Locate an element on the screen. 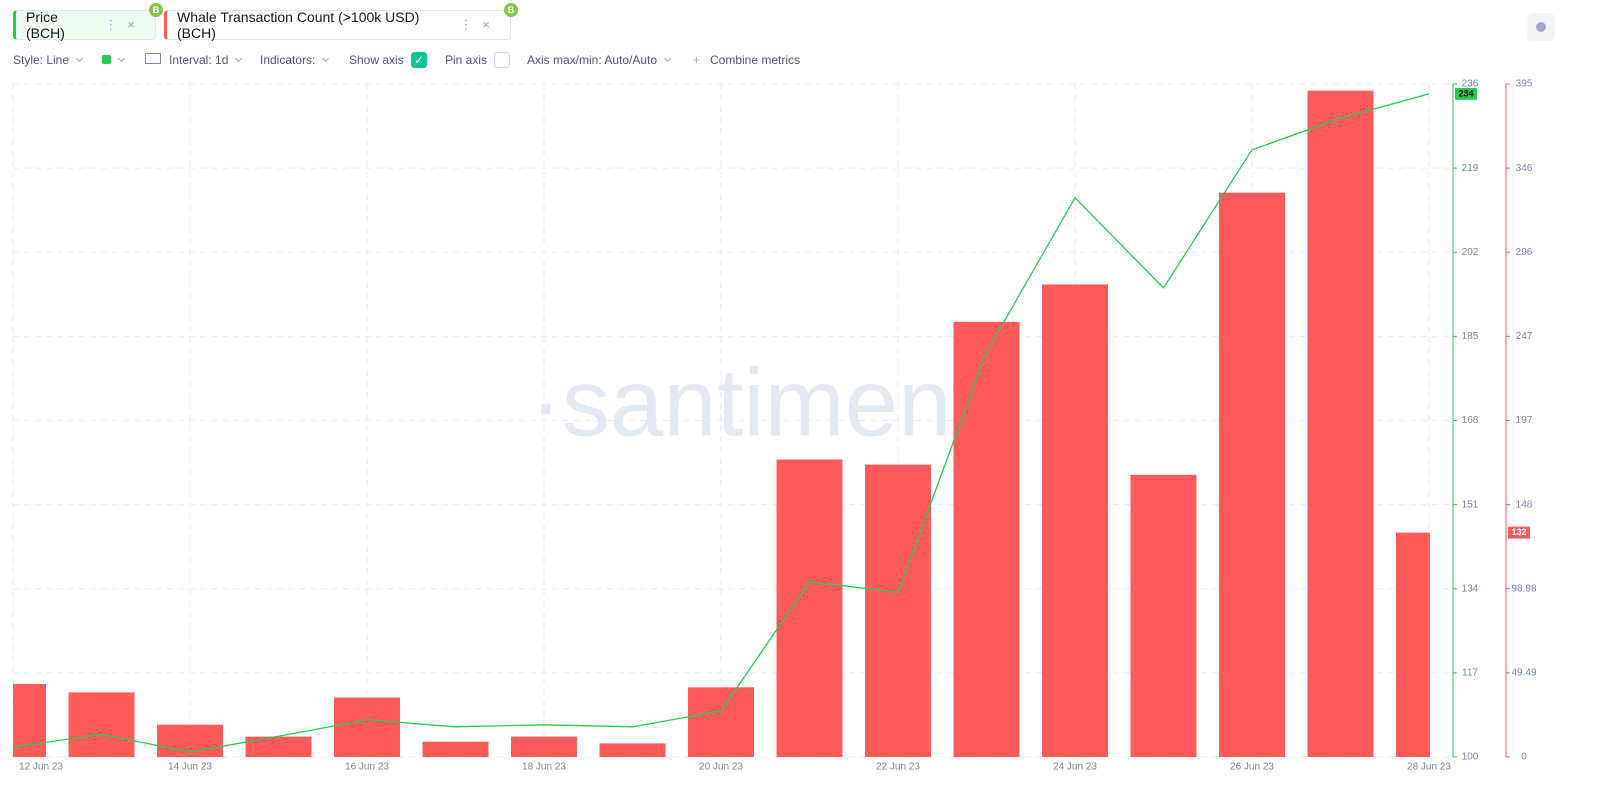  style-select: Style: Line is located at coordinates (47, 60).